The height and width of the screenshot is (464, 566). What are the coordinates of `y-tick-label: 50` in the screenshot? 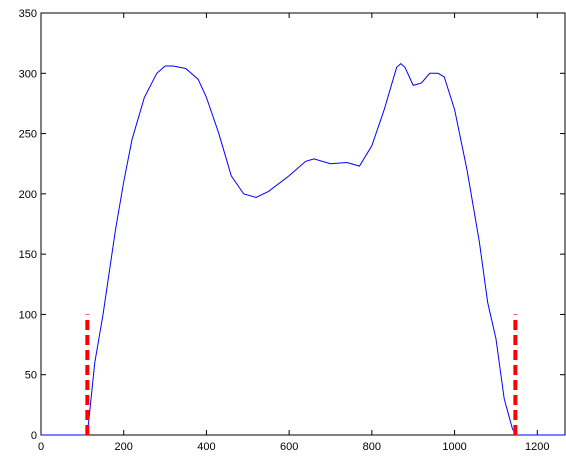 It's located at (31, 376).